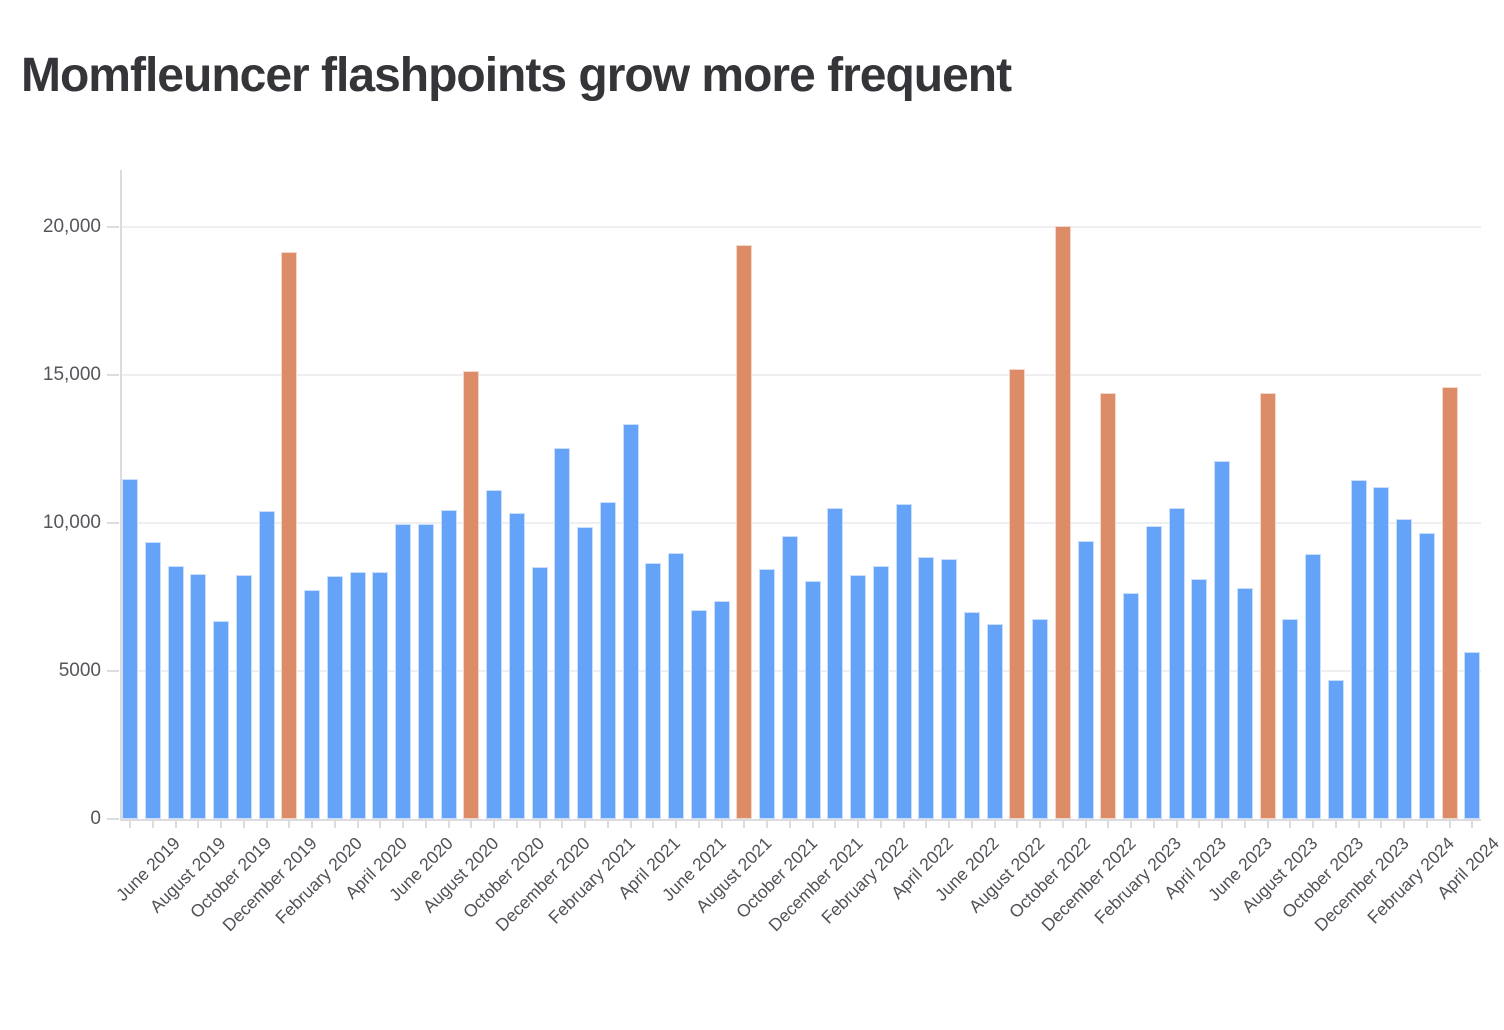 The height and width of the screenshot is (1030, 1504). Describe the element at coordinates (776, 546) in the screenshot. I see `bar-slot: October 2021` at that location.